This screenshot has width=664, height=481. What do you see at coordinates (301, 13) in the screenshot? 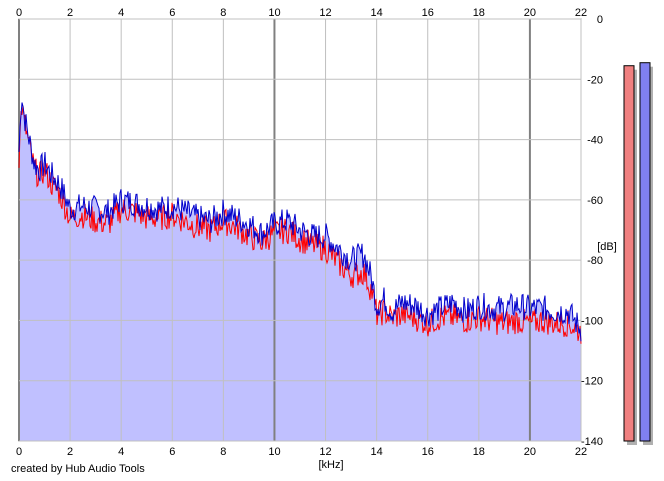
I see `x-axis-top: 0 2 4 6 8 10 12 14 16 18 20 22` at bounding box center [301, 13].